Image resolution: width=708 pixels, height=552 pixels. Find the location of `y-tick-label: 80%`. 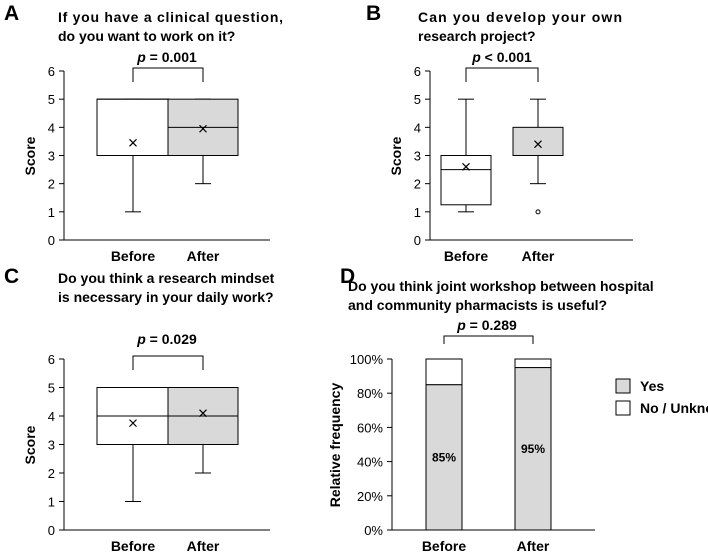

y-tick-label: 80% is located at coordinates (370, 393).